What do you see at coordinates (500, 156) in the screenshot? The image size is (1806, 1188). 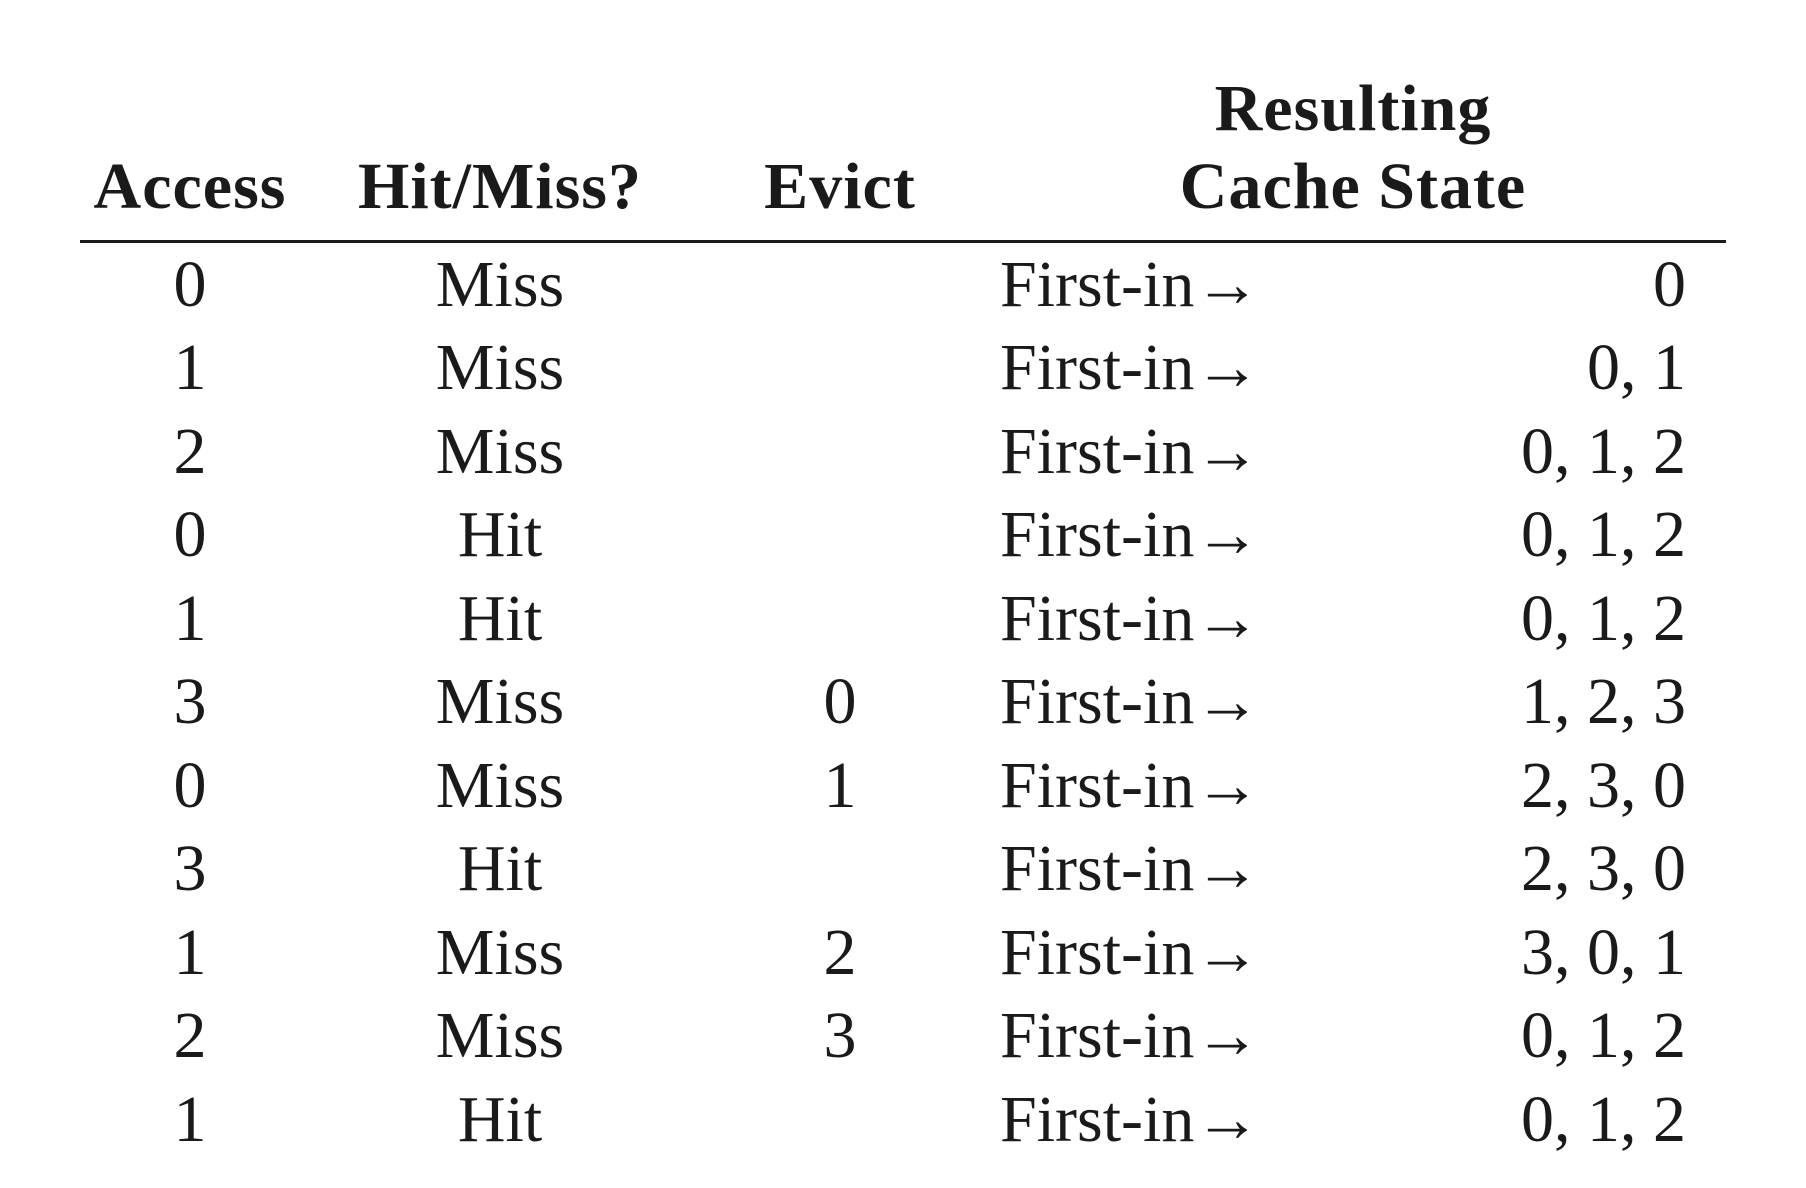 I see `header-hit-miss: Hit/Miss?` at bounding box center [500, 156].